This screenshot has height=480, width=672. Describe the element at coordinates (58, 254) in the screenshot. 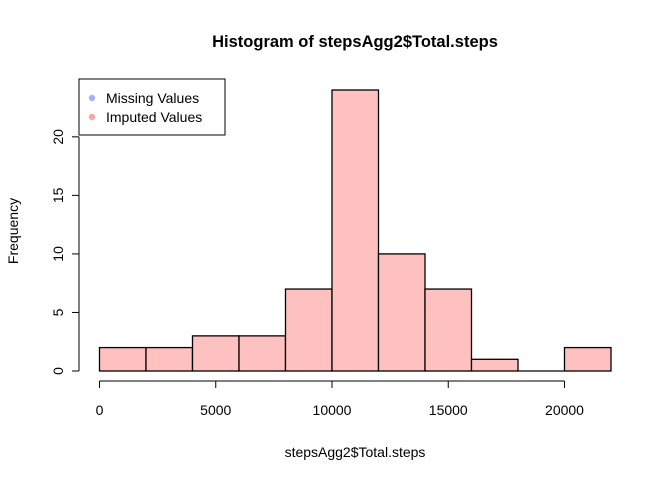

I see `y-tick-label: 10` at that location.